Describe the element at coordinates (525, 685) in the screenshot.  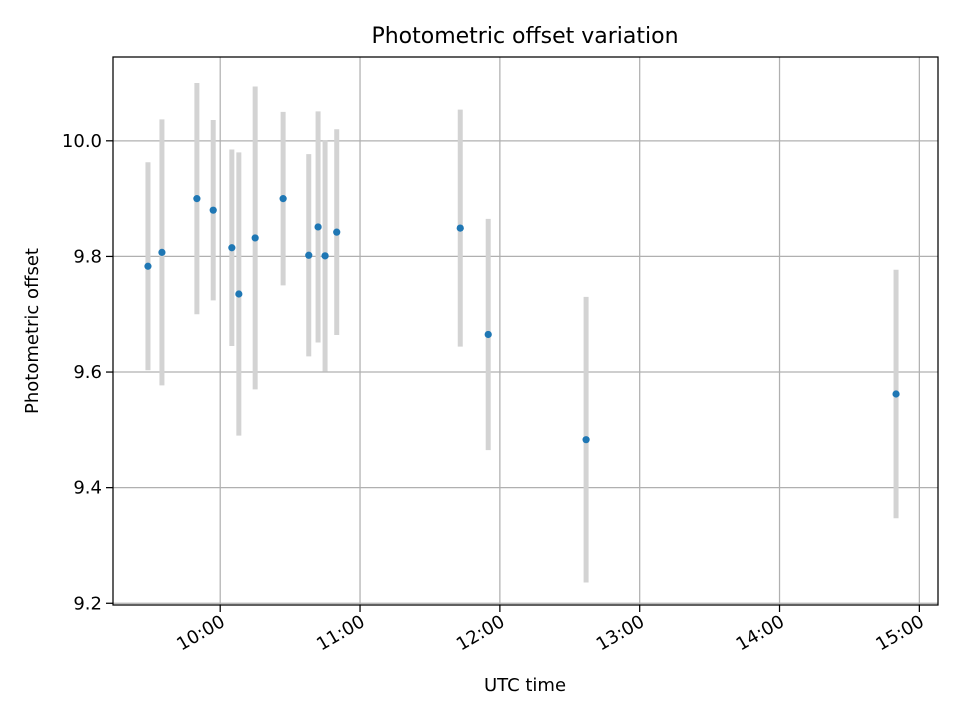
I see `x-axis-label: UTC time` at that location.